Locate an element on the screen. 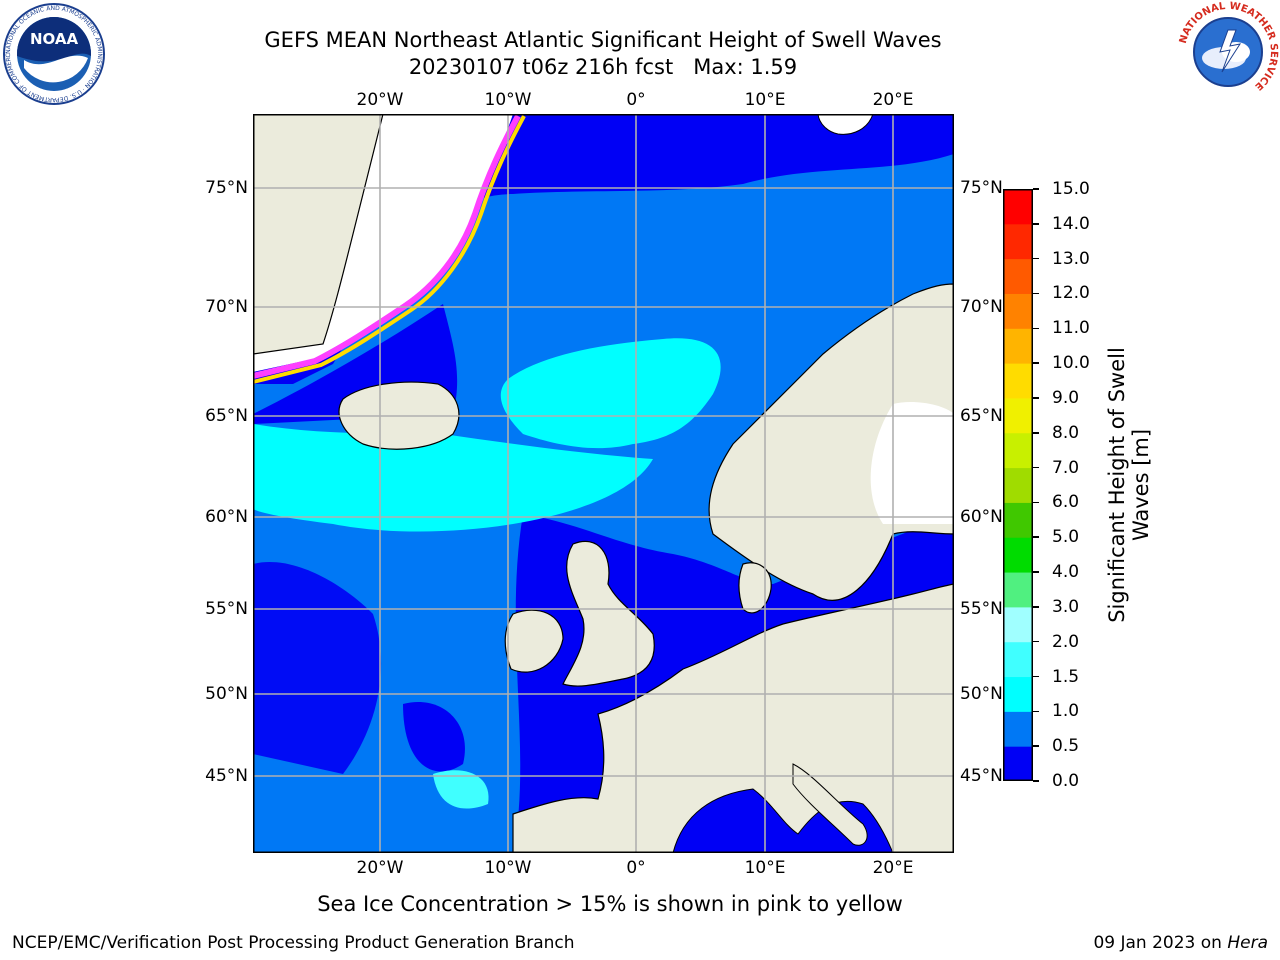 The height and width of the screenshot is (960, 1280). colorbar-tick-label: 11.0 is located at coordinates (1071, 328).